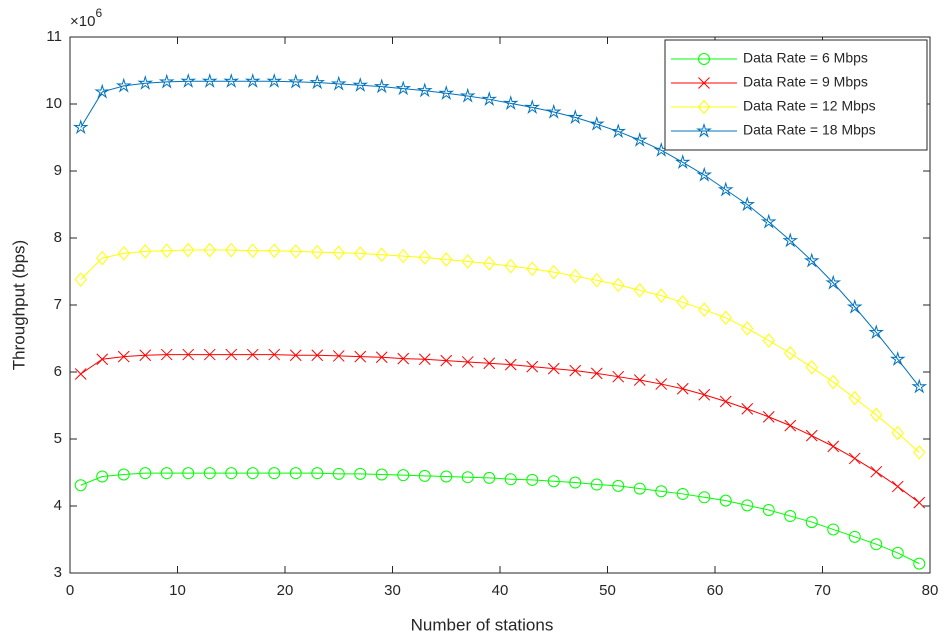  What do you see at coordinates (58, 170) in the screenshot?
I see `y-tick-label: 9` at bounding box center [58, 170].